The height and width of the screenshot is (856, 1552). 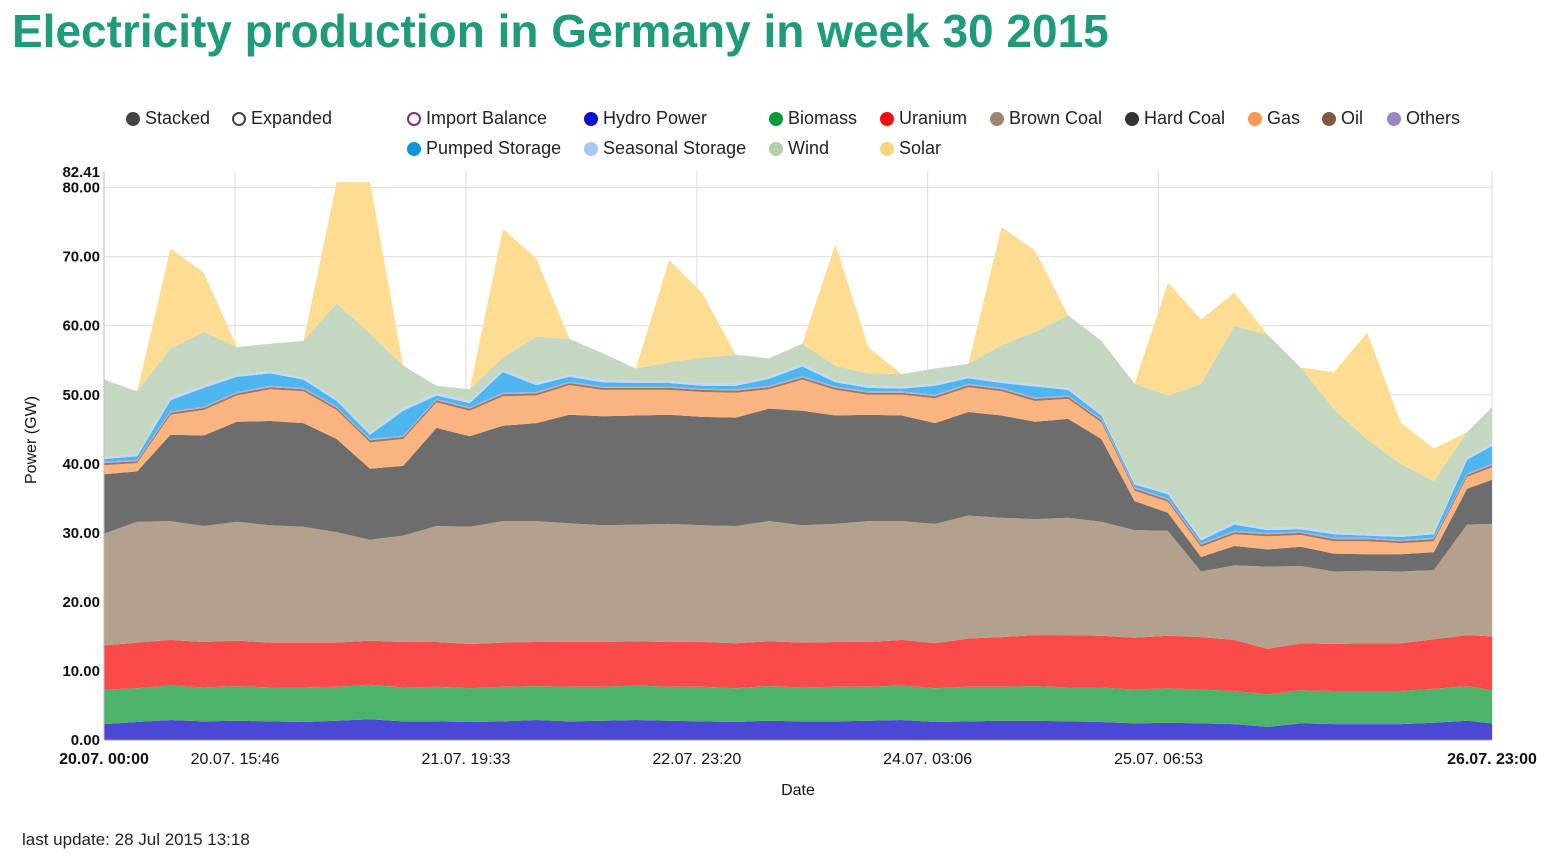 I want to click on legend-label: Gas, so click(x=1284, y=118).